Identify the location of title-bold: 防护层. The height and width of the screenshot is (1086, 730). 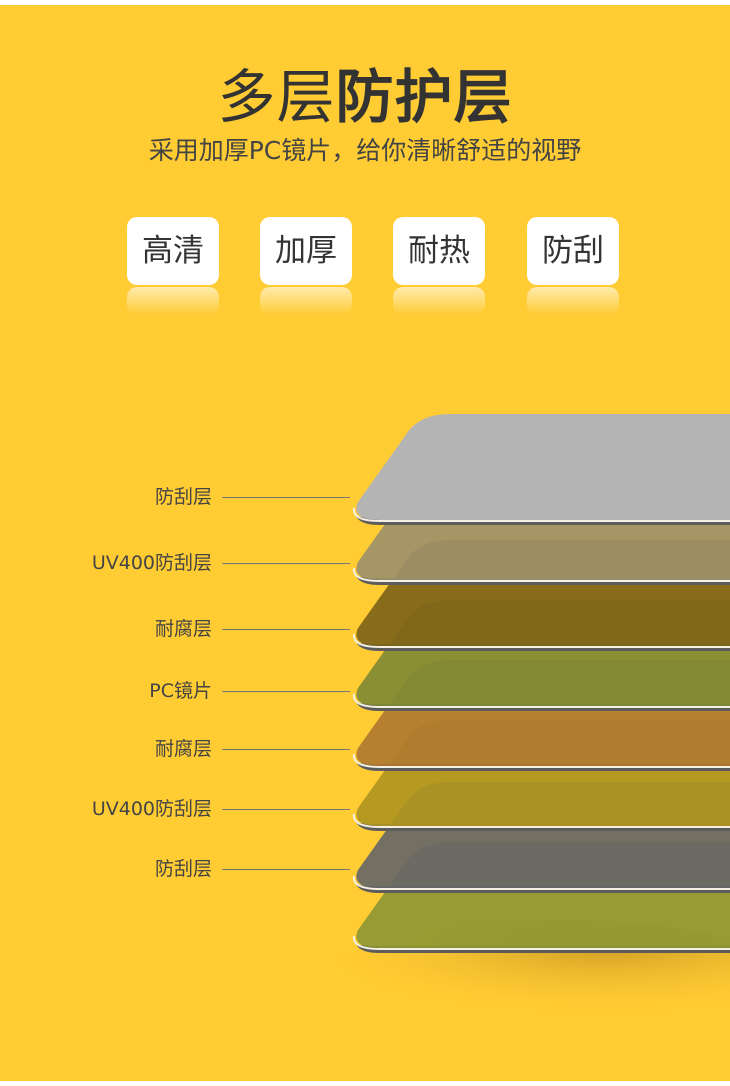
(424, 97).